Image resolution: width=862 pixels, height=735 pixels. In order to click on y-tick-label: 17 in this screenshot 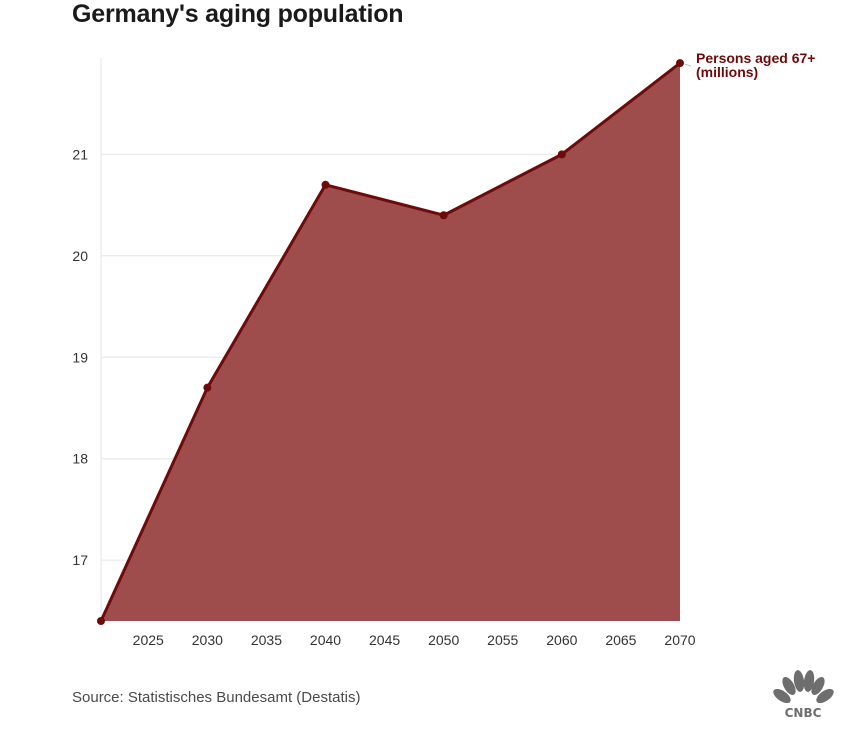, I will do `click(80, 560)`.